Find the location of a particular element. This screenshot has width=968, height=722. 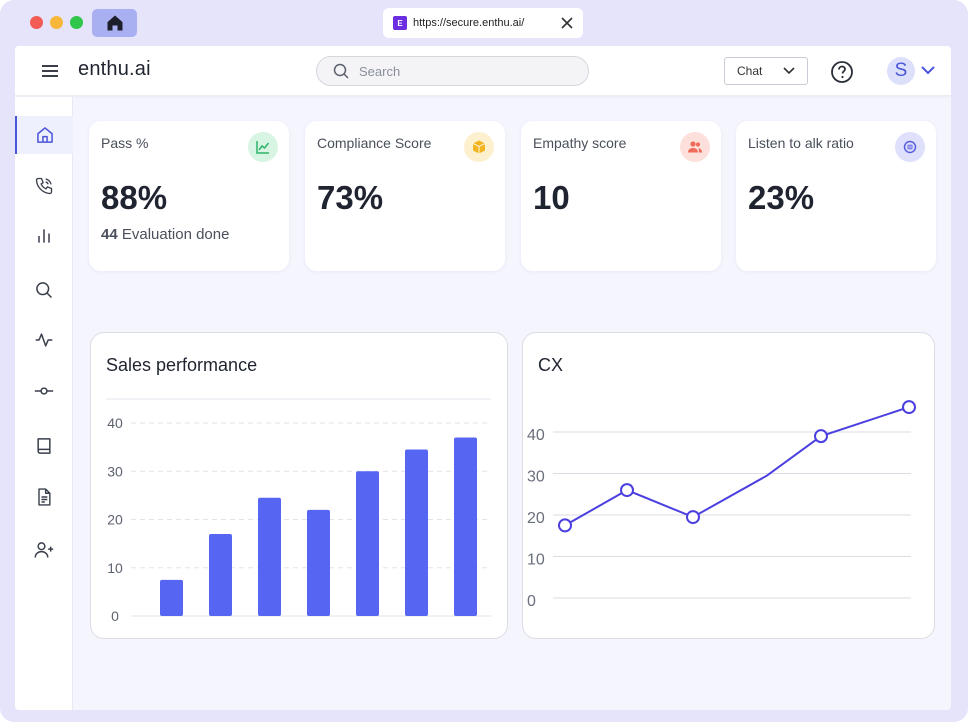

chat-select-value: Chat is located at coordinates (750, 71).